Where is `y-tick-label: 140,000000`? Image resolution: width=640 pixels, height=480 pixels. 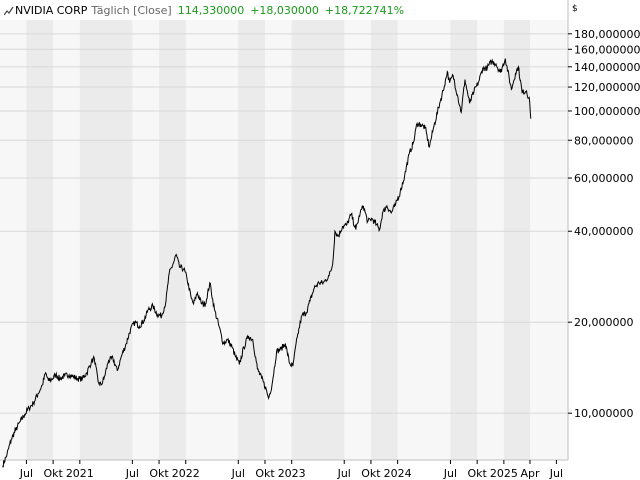 y-tick-label: 140,000000 is located at coordinates (607, 67).